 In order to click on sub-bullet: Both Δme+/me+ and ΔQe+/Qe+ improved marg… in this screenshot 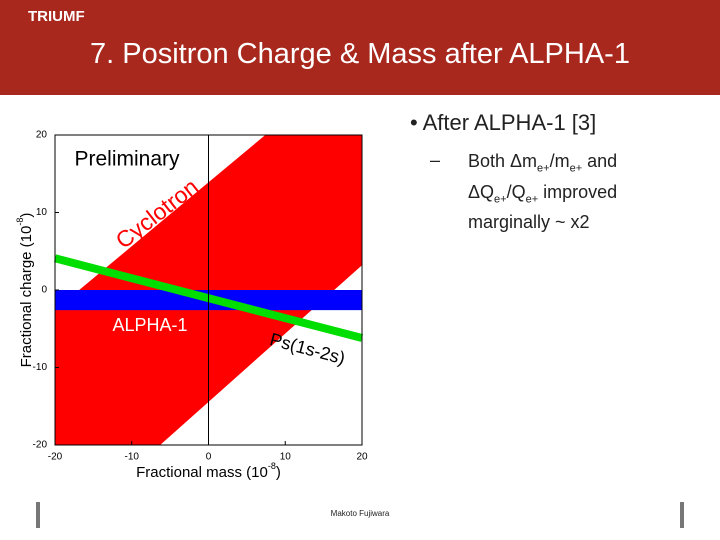, I will do `click(573, 192)`.